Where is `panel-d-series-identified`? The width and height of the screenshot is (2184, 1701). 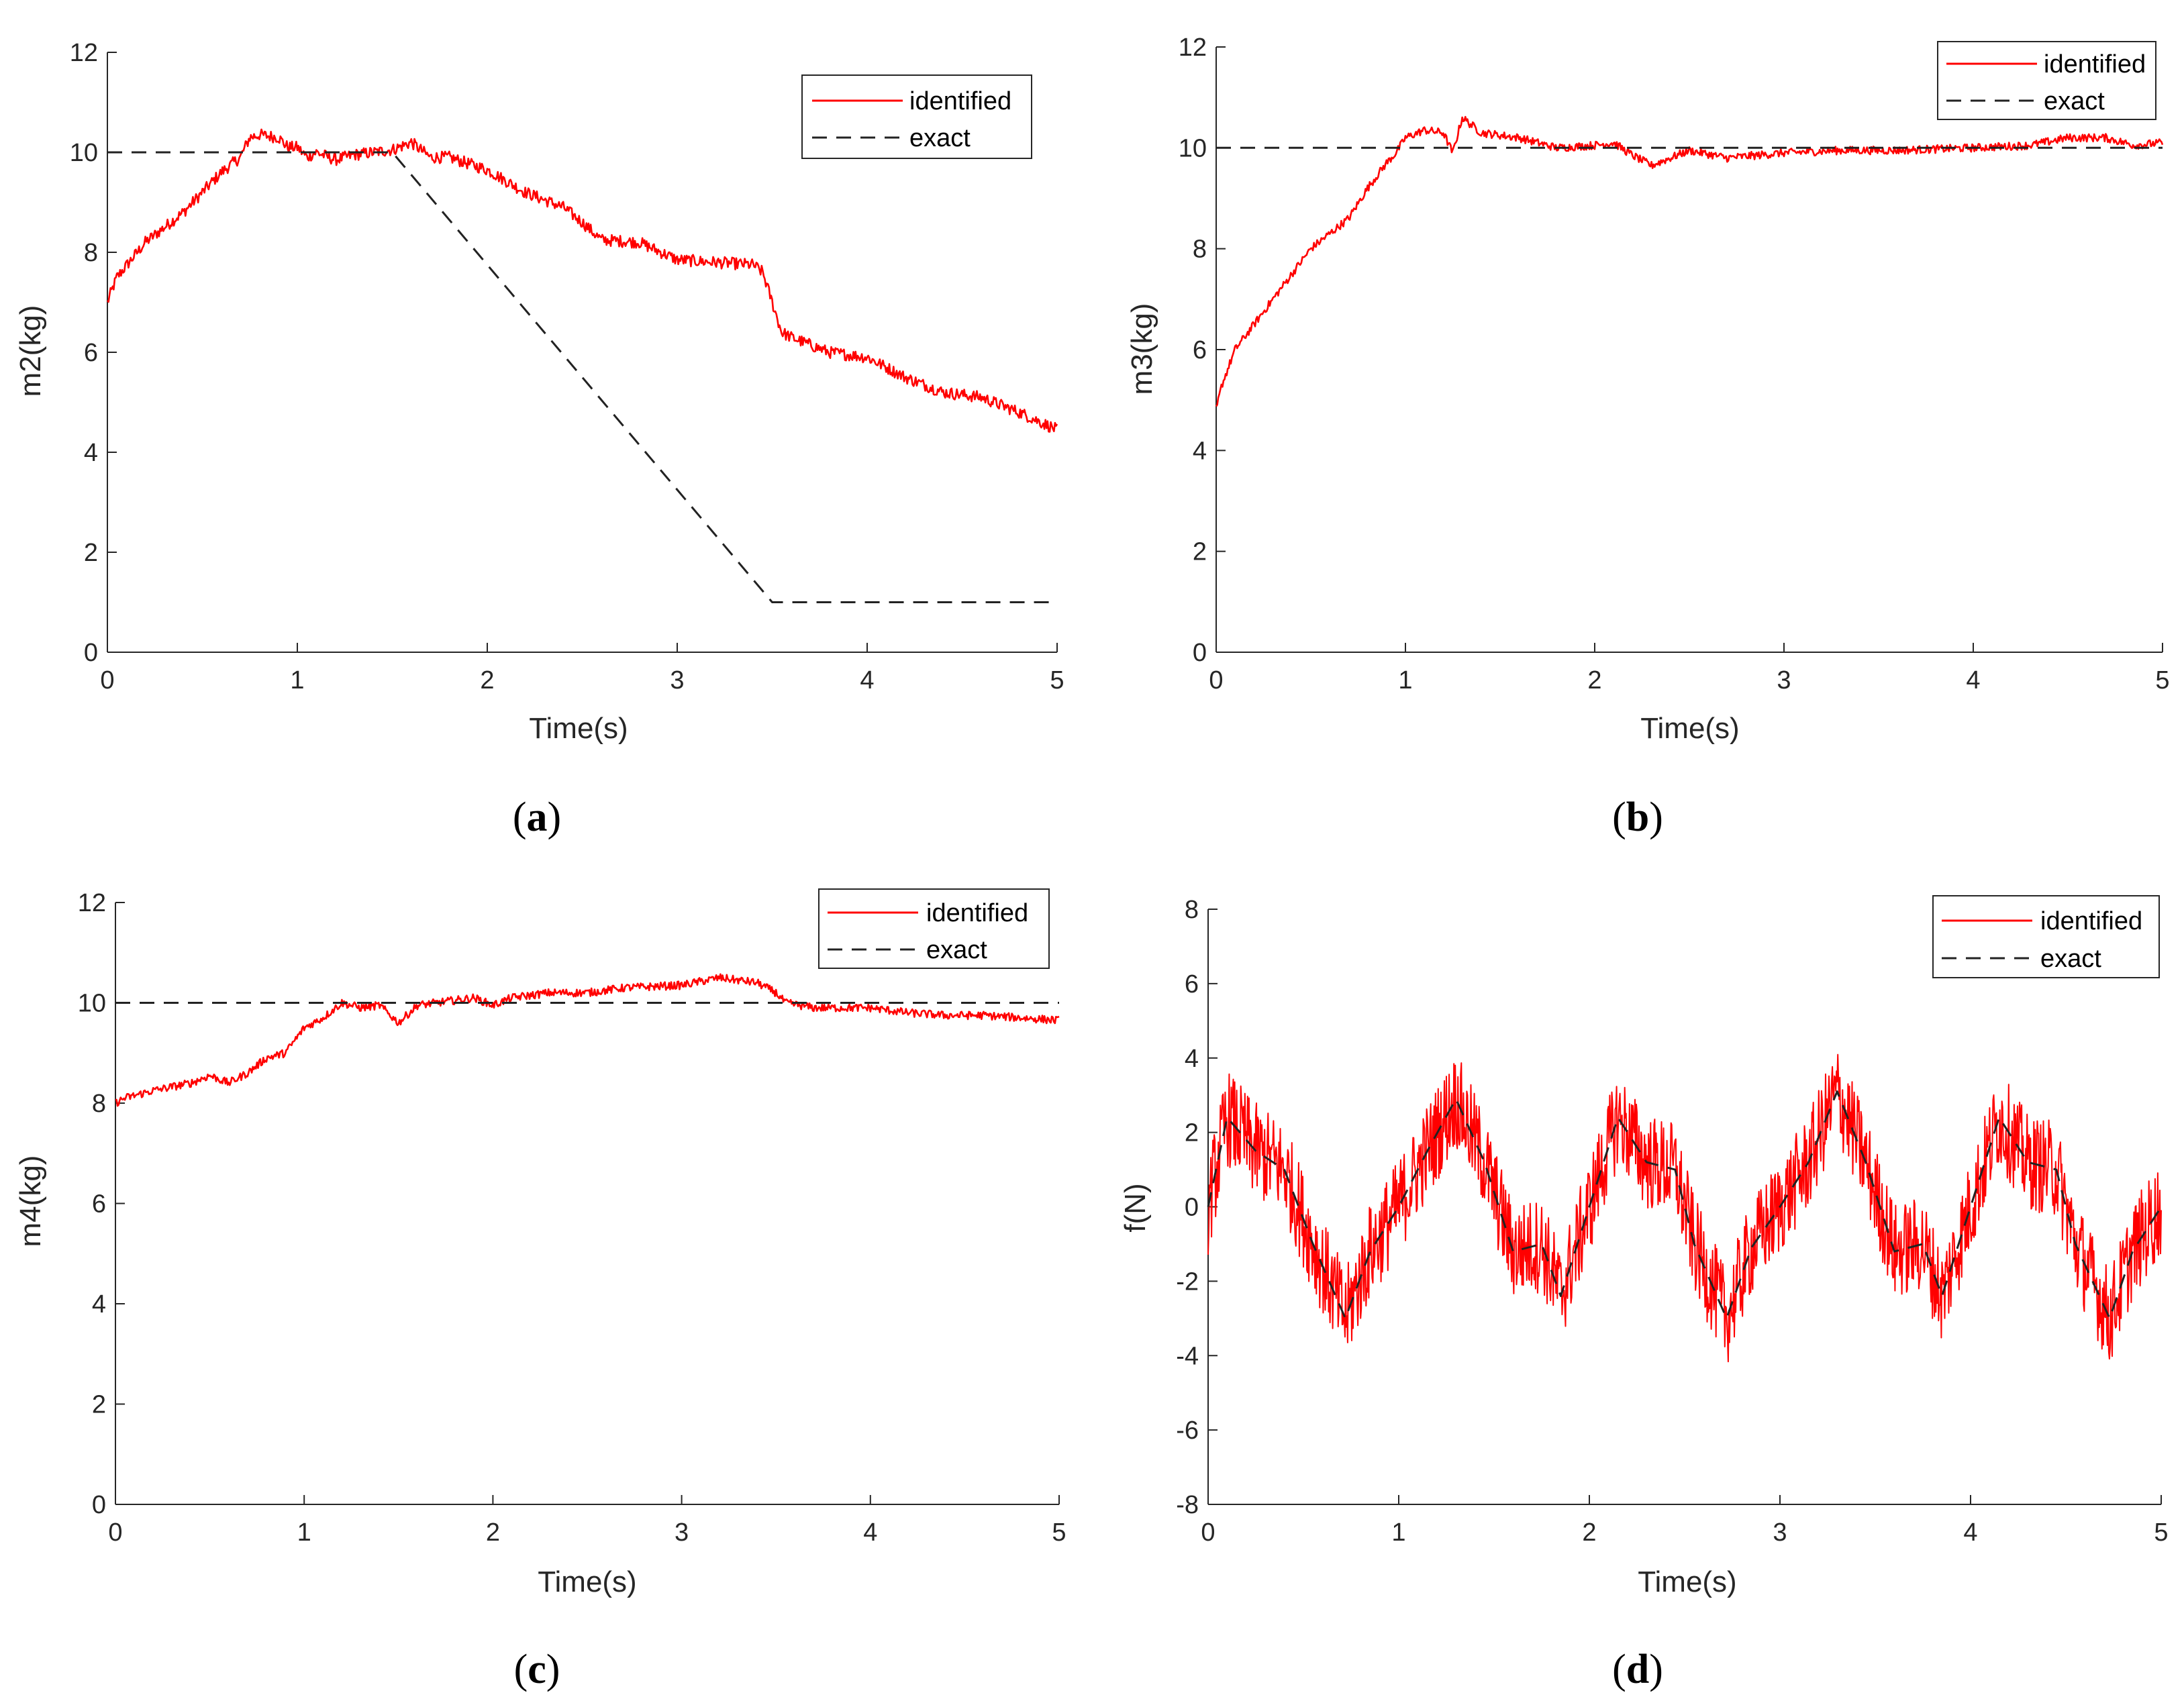
panel-d-series-identified is located at coordinates (1685, 1208).